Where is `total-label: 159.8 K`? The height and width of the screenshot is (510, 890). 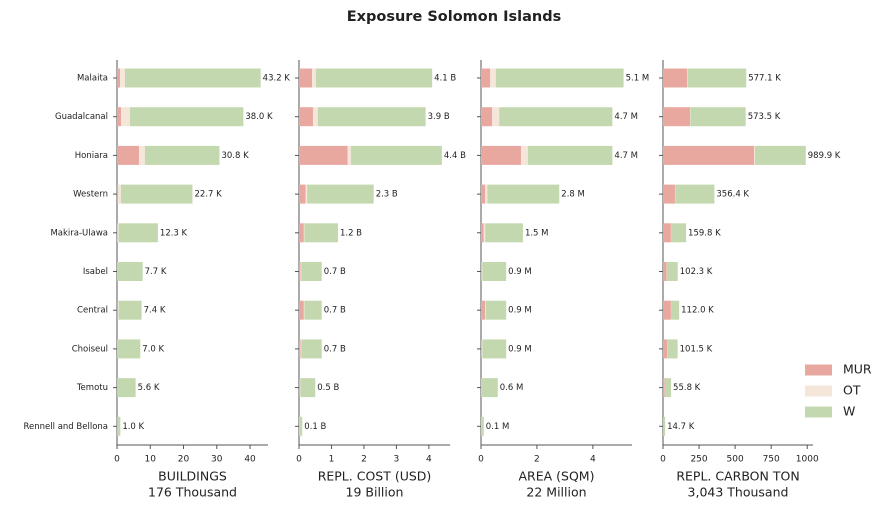
total-label: 159.8 K is located at coordinates (704, 233).